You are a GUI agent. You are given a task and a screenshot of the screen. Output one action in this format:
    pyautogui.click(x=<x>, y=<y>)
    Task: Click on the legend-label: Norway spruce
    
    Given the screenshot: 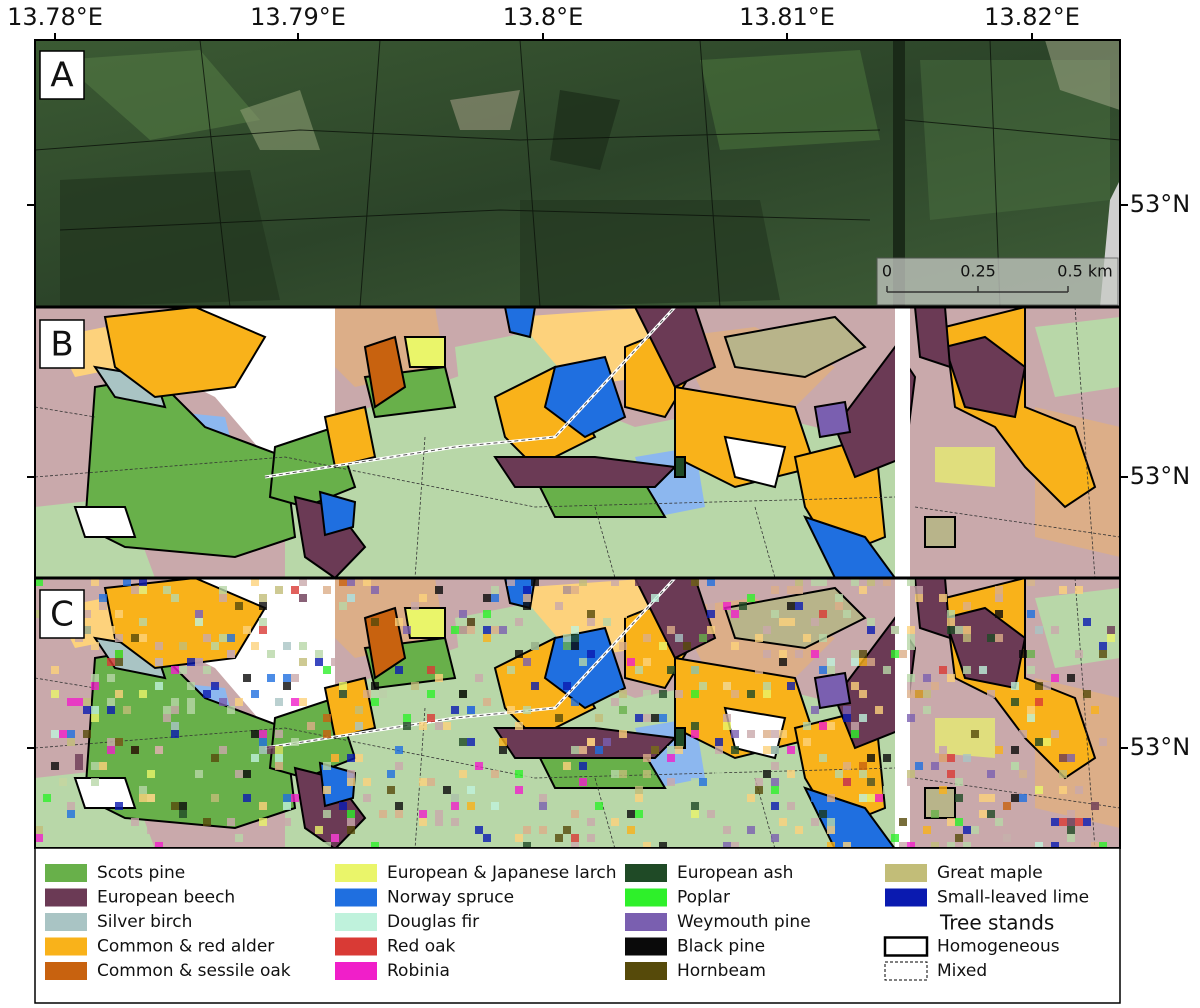 What is the action you would take?
    pyautogui.click(x=450, y=898)
    